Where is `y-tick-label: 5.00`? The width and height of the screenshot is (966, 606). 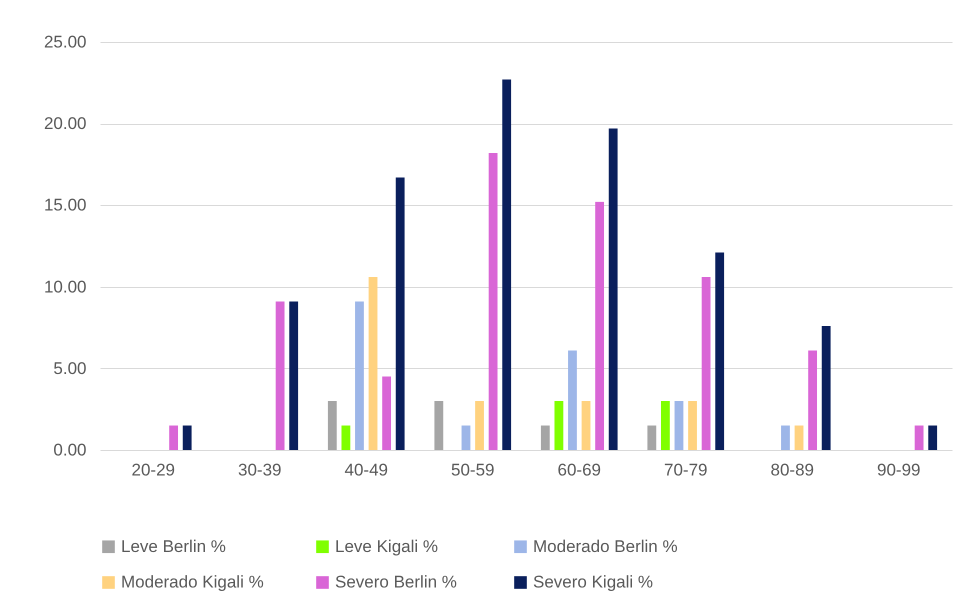 y-tick-label: 5.00 is located at coordinates (69, 368).